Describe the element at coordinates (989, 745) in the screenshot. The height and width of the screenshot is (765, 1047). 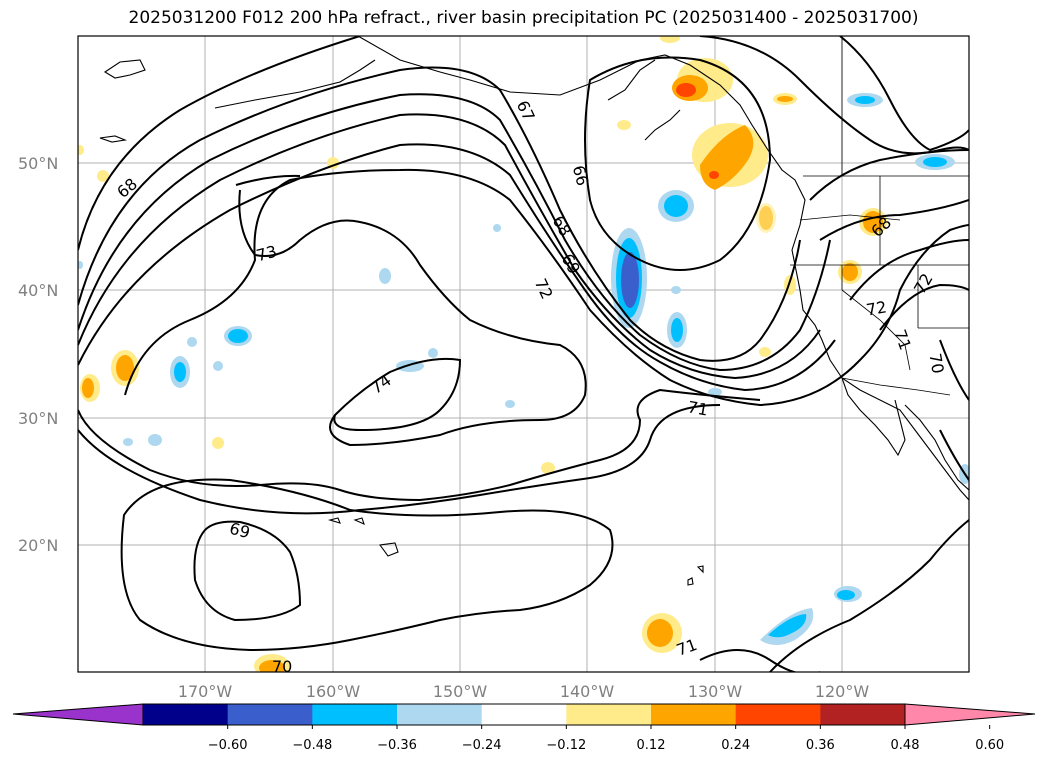
I see `colorbar-tick-label: 0.60` at that location.